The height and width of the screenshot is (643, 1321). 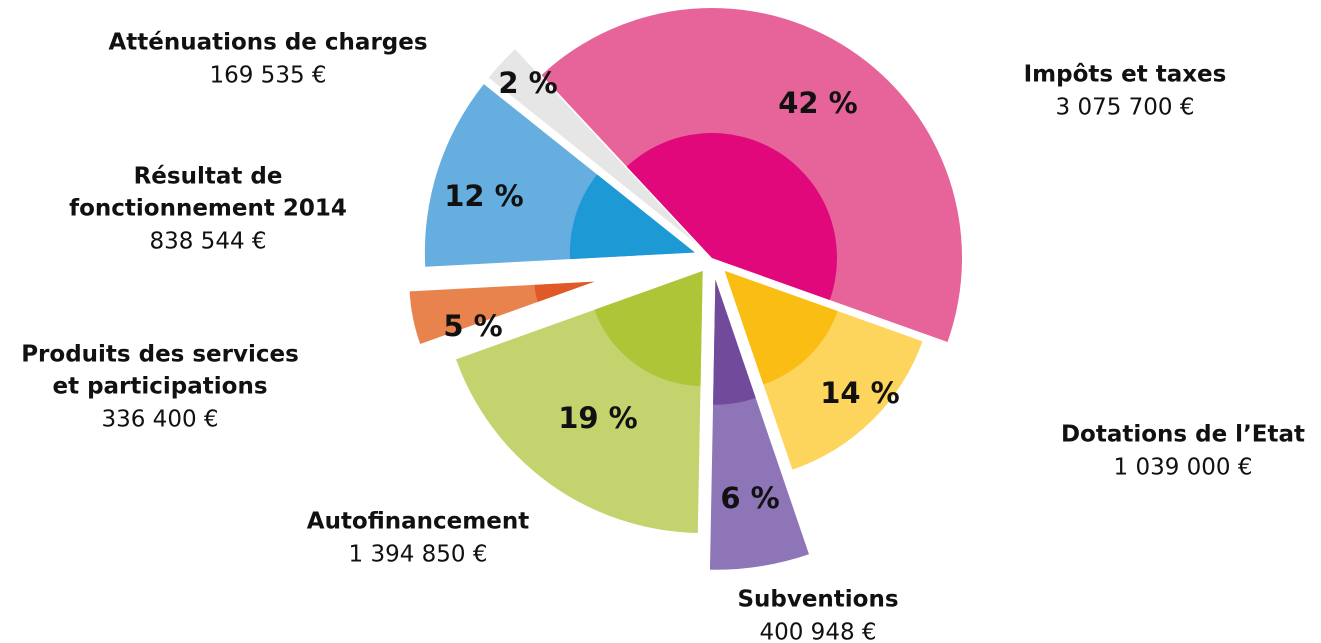 What do you see at coordinates (208, 209) in the screenshot?
I see `slice-name: fonctionnement 2014` at bounding box center [208, 209].